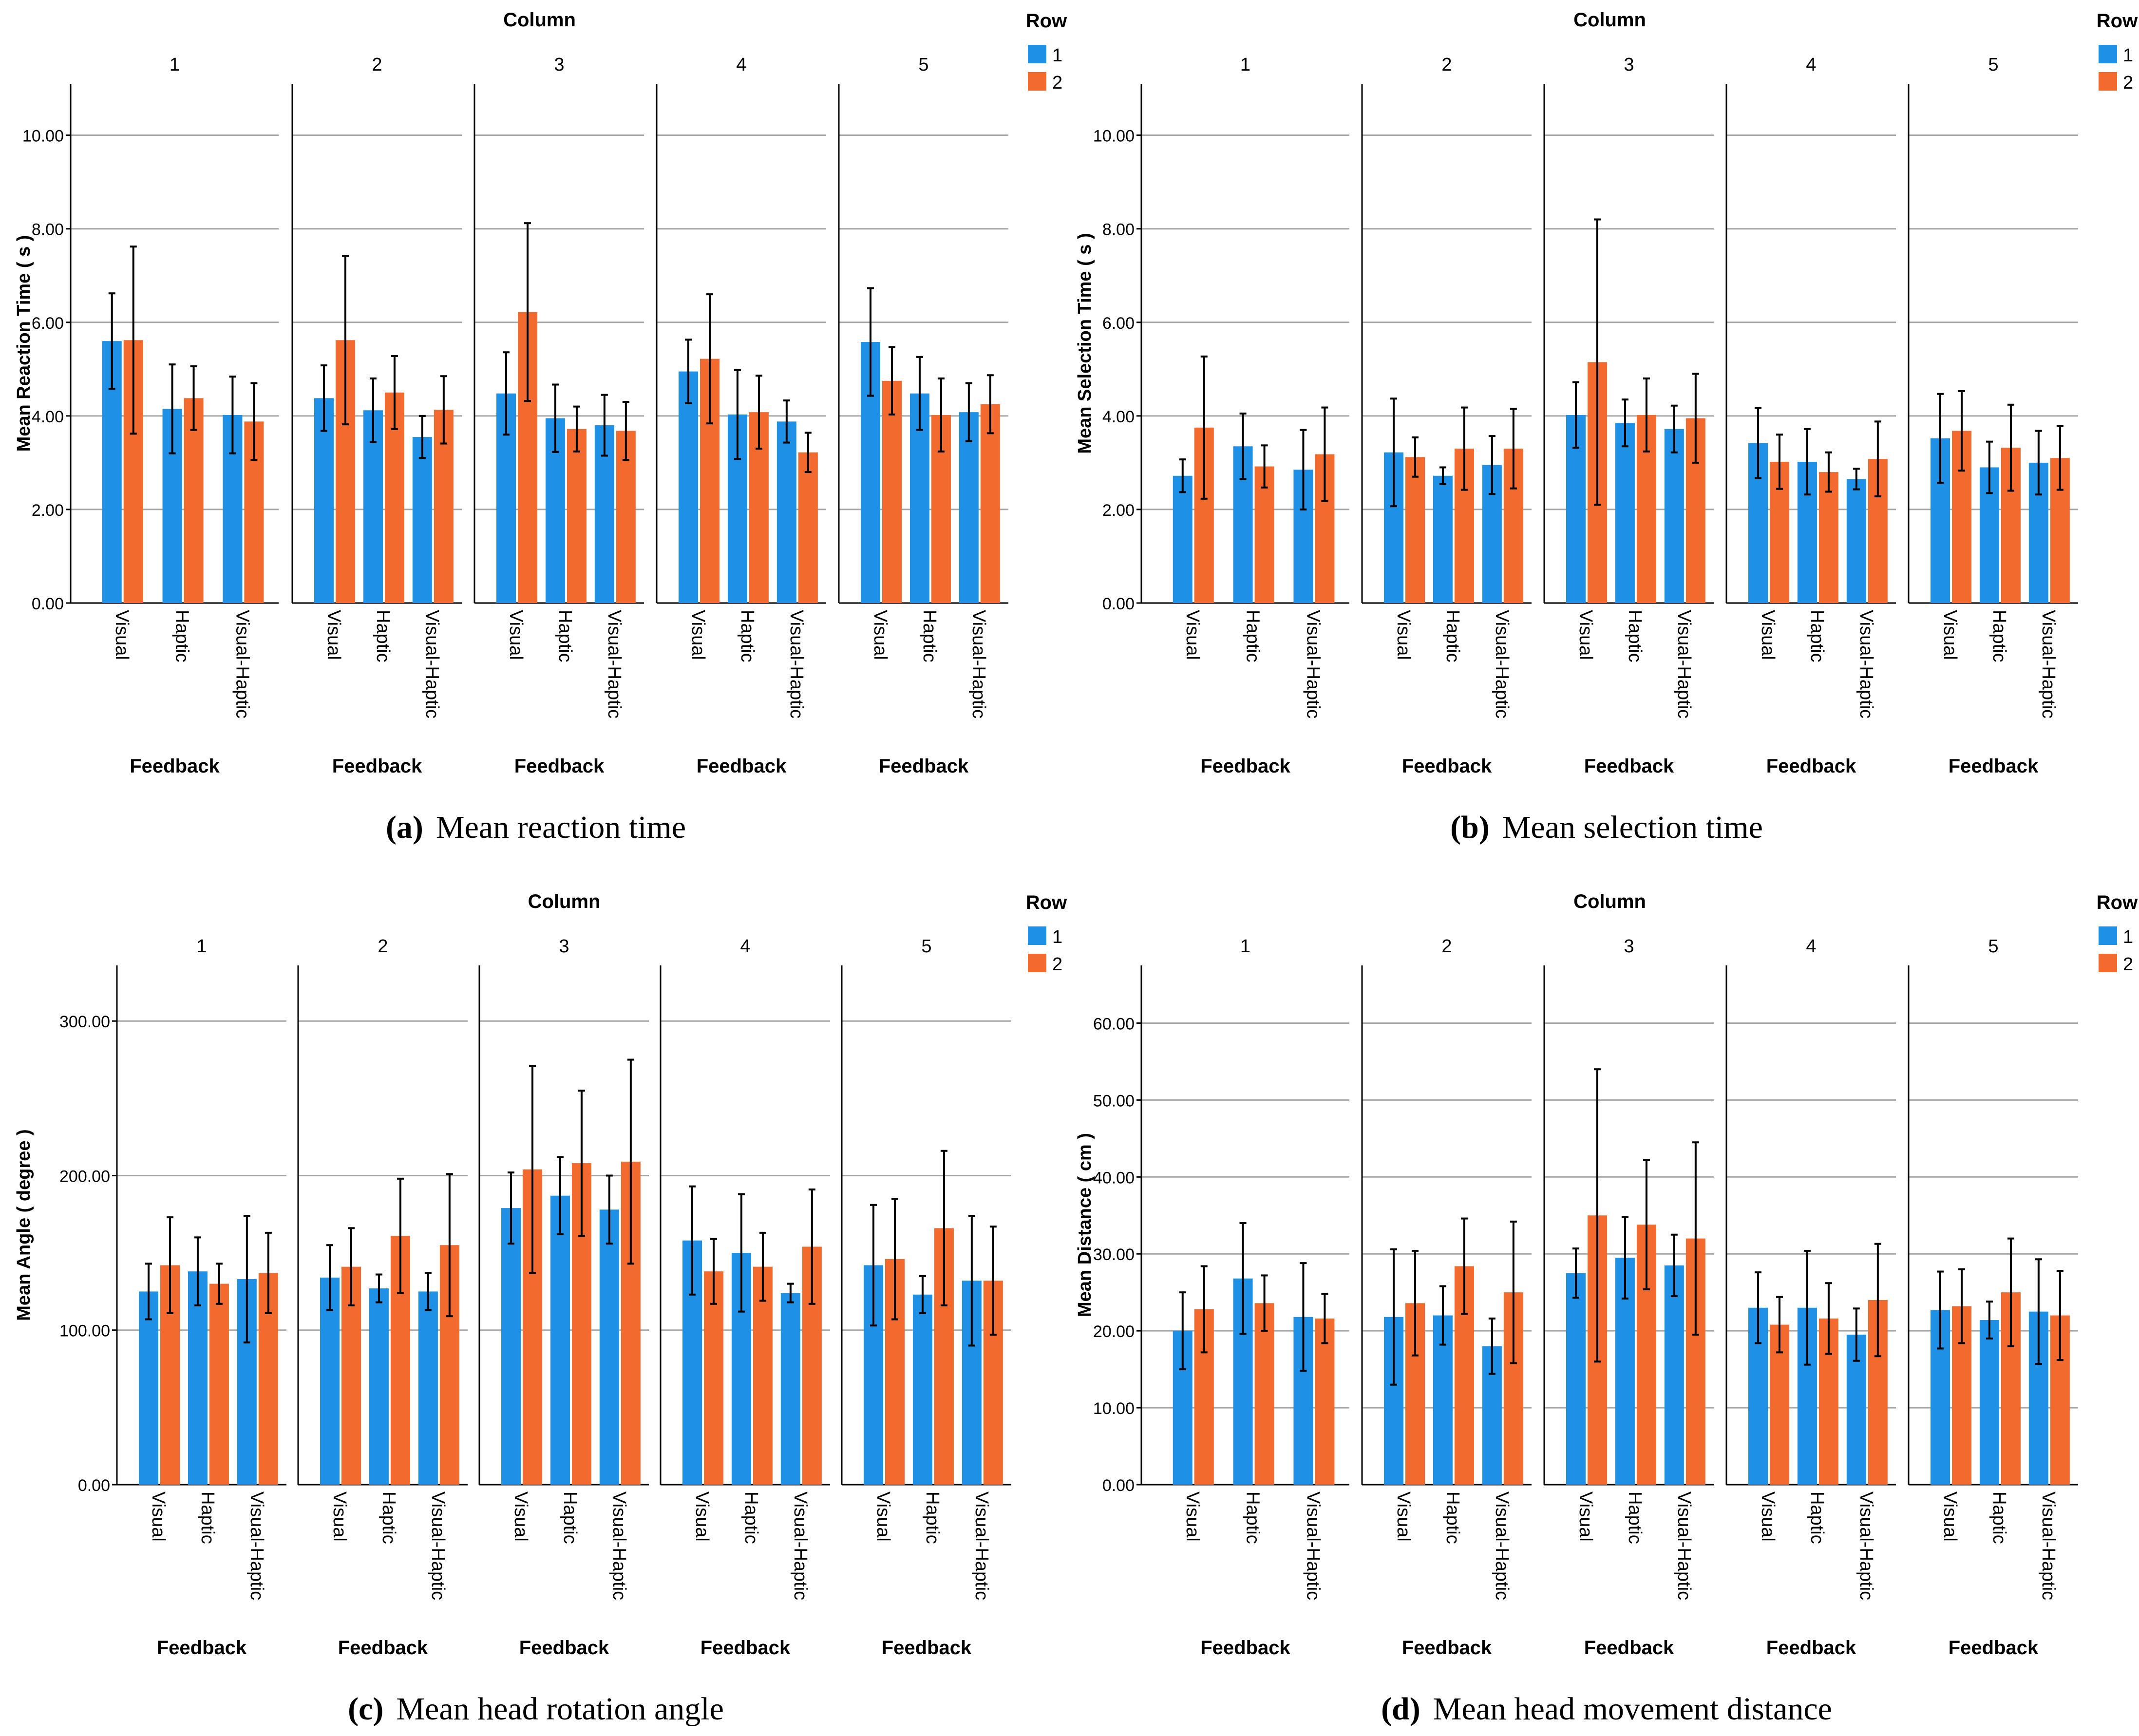 Image resolution: width=2139 pixels, height=1736 pixels. I want to click on bar-a-5-visual-row2, so click(892, 491).